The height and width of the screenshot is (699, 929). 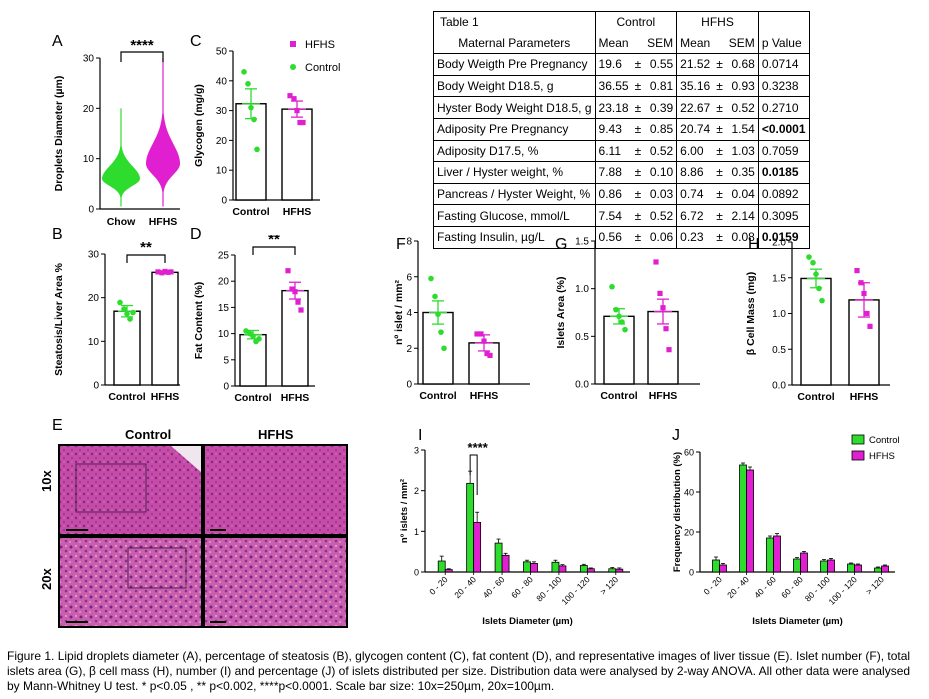 I want to click on y-tick-label: 1.5, so click(x=582, y=242).